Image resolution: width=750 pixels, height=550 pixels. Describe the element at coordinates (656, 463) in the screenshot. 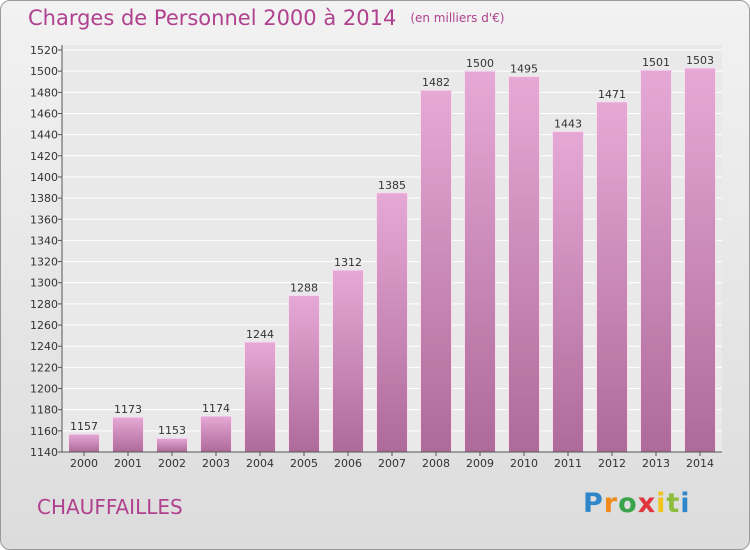

I see `x-tick-label: 2013` at that location.